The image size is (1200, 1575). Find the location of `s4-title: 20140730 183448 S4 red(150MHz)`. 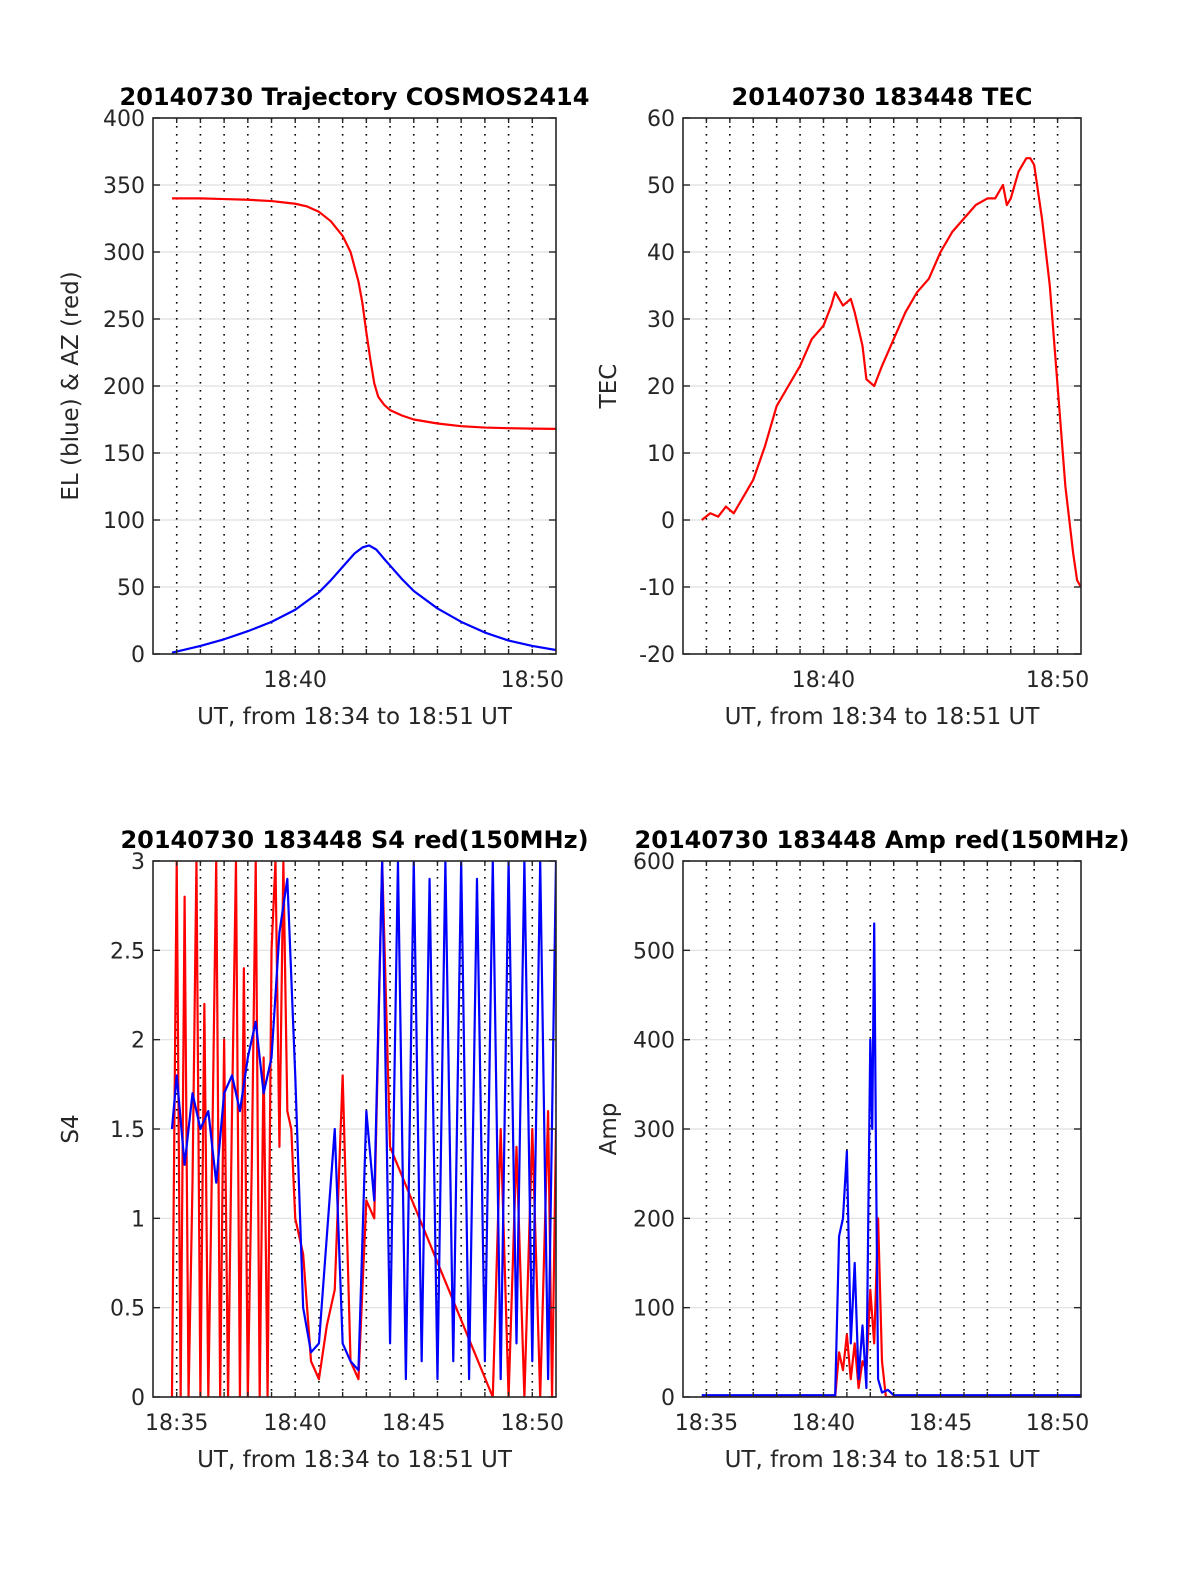

s4-title: 20140730 183448 S4 red(150MHz) is located at coordinates (354, 840).